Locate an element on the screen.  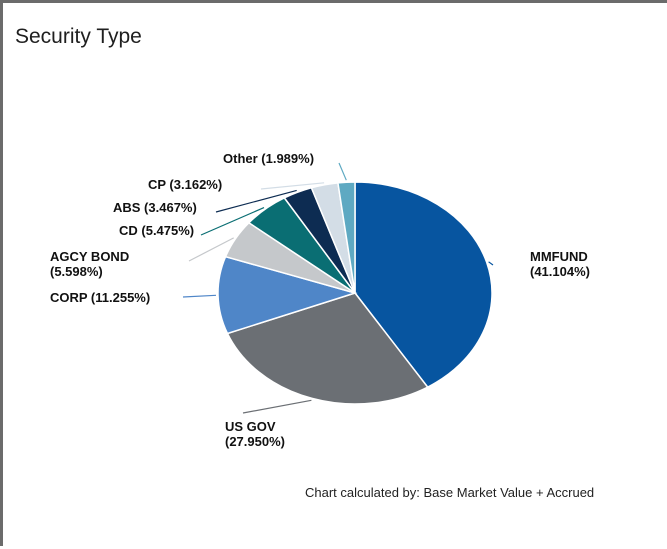
slice-label-other: Other (1.989%) is located at coordinates (268, 158).